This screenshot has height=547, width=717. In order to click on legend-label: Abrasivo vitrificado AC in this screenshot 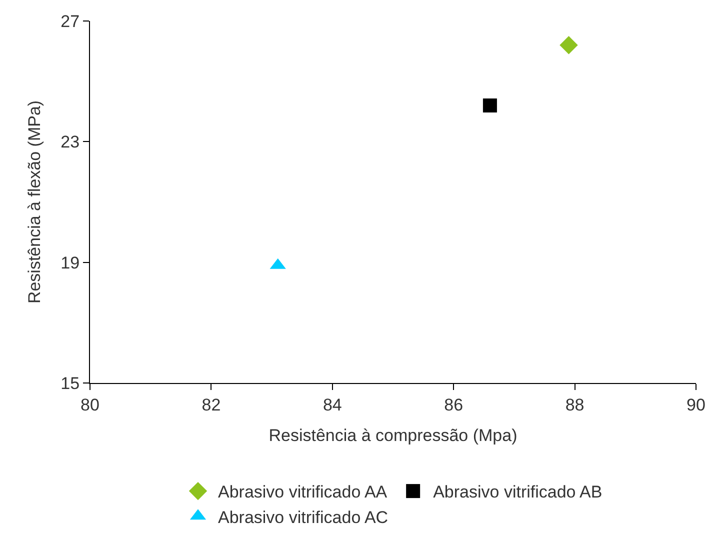, I will do `click(303, 517)`.